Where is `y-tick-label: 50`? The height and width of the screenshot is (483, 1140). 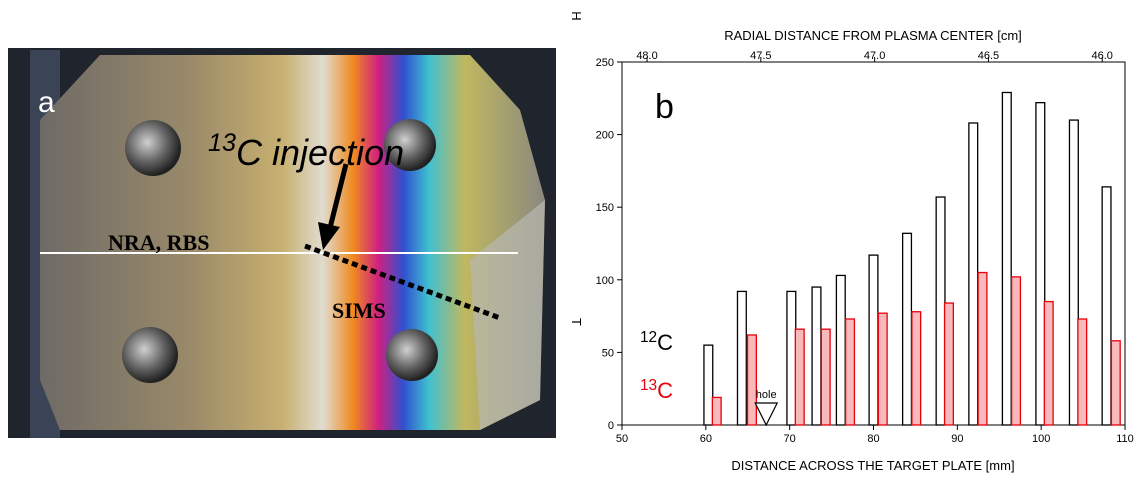 y-tick-label: 50 is located at coordinates (608, 353).